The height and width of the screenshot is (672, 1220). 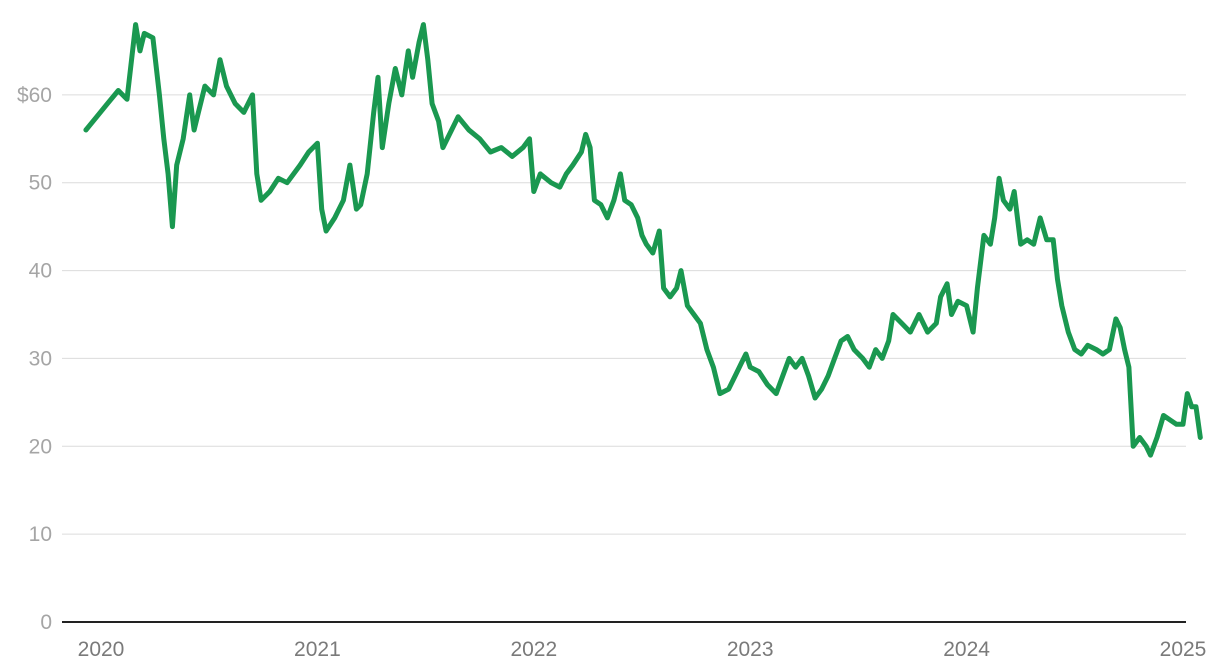 What do you see at coordinates (533, 649) in the screenshot?
I see `x-tick-label-2022: 2022` at bounding box center [533, 649].